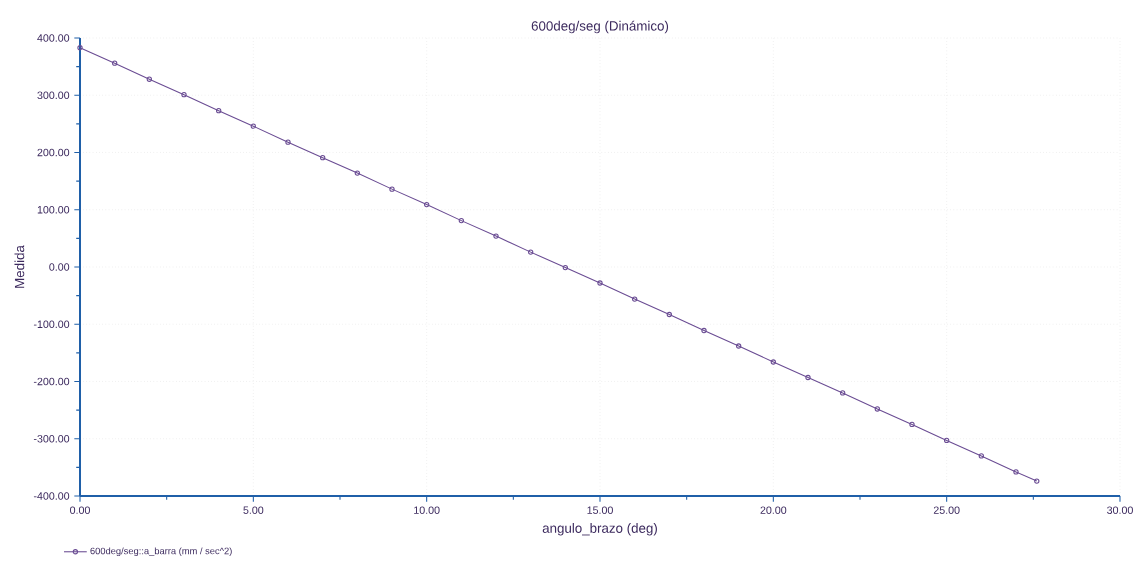  What do you see at coordinates (53, 95) in the screenshot?
I see `y-tick-label: 300.00` at bounding box center [53, 95].